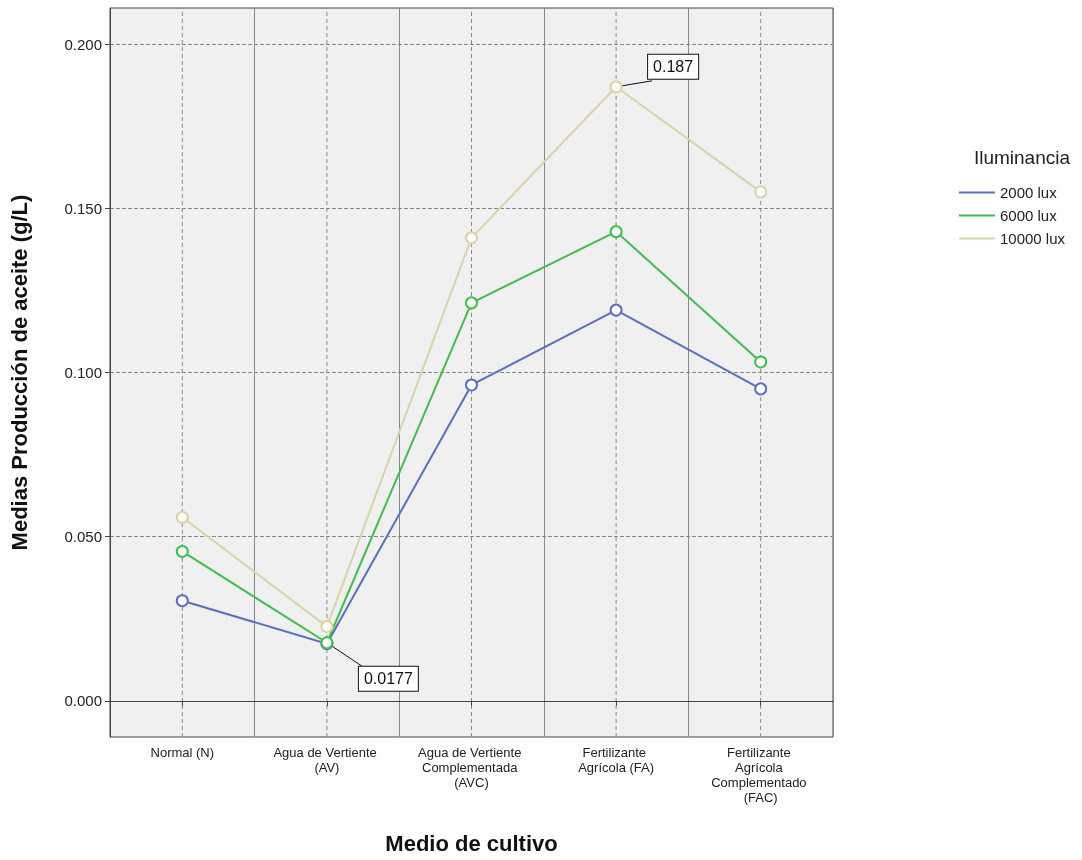 Image resolution: width=1082 pixels, height=860 pixels. I want to click on legend-title: Iluminancia, so click(1022, 157).